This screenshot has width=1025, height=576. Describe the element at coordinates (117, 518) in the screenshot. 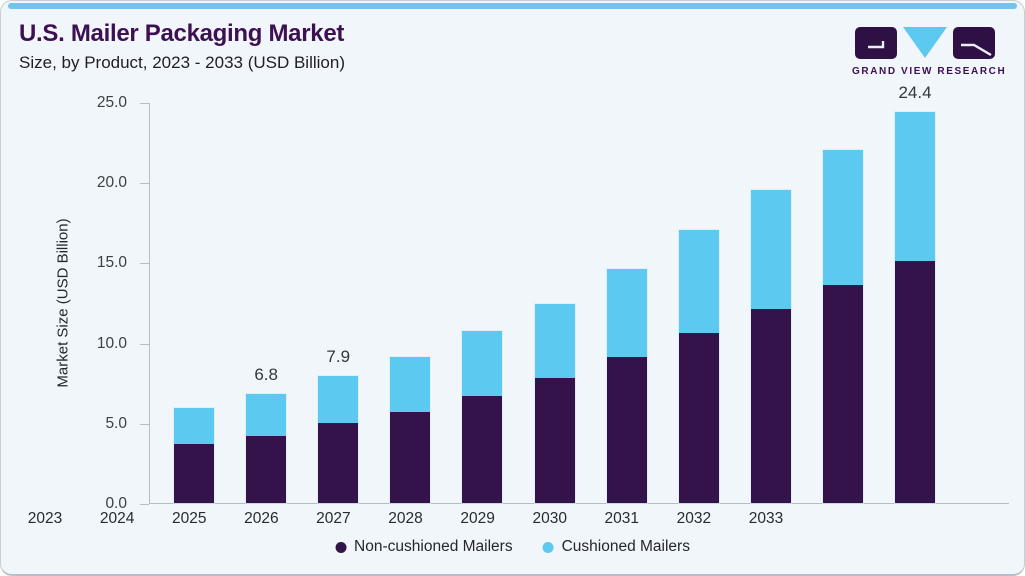

I see `x-axis-label-2024: 2024` at that location.